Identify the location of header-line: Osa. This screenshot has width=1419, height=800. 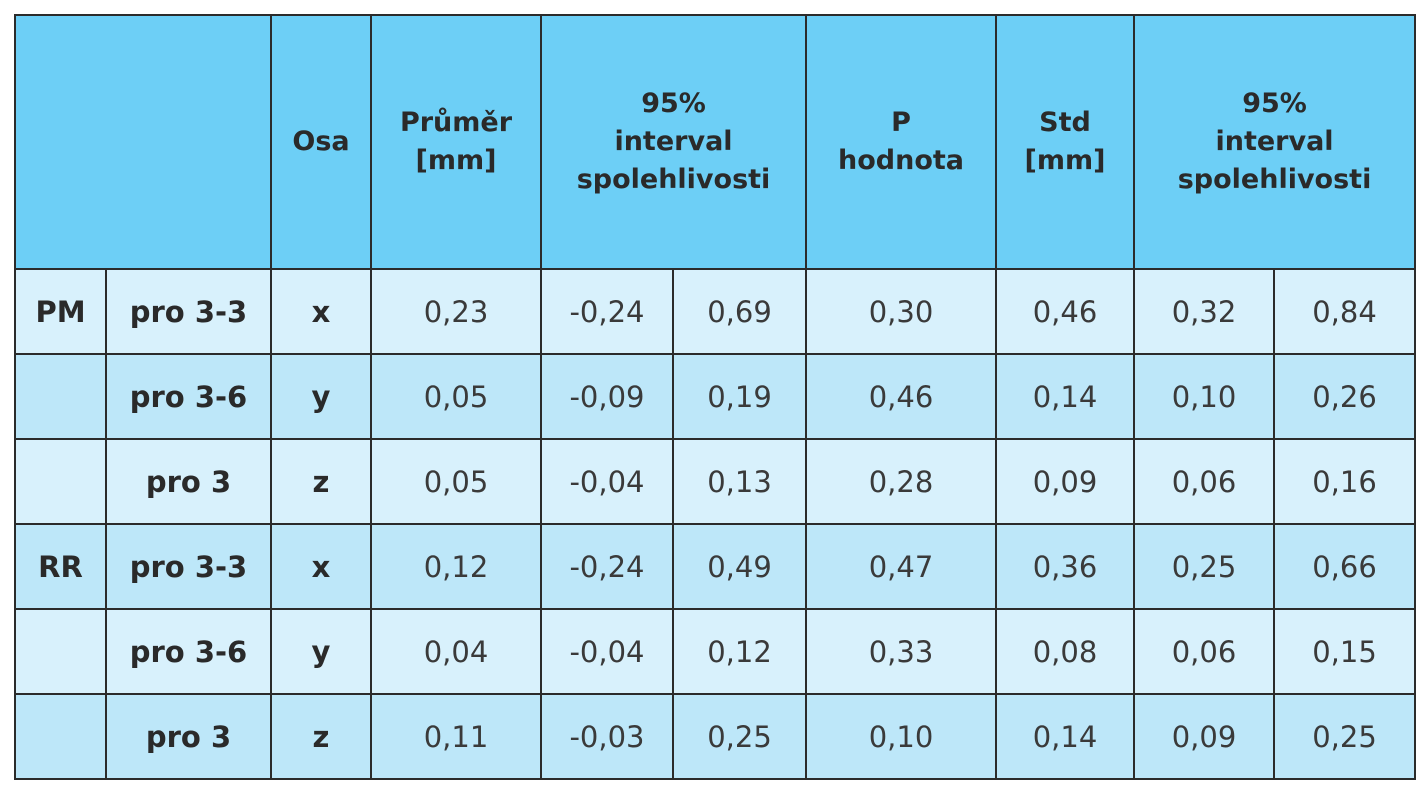
(321, 141).